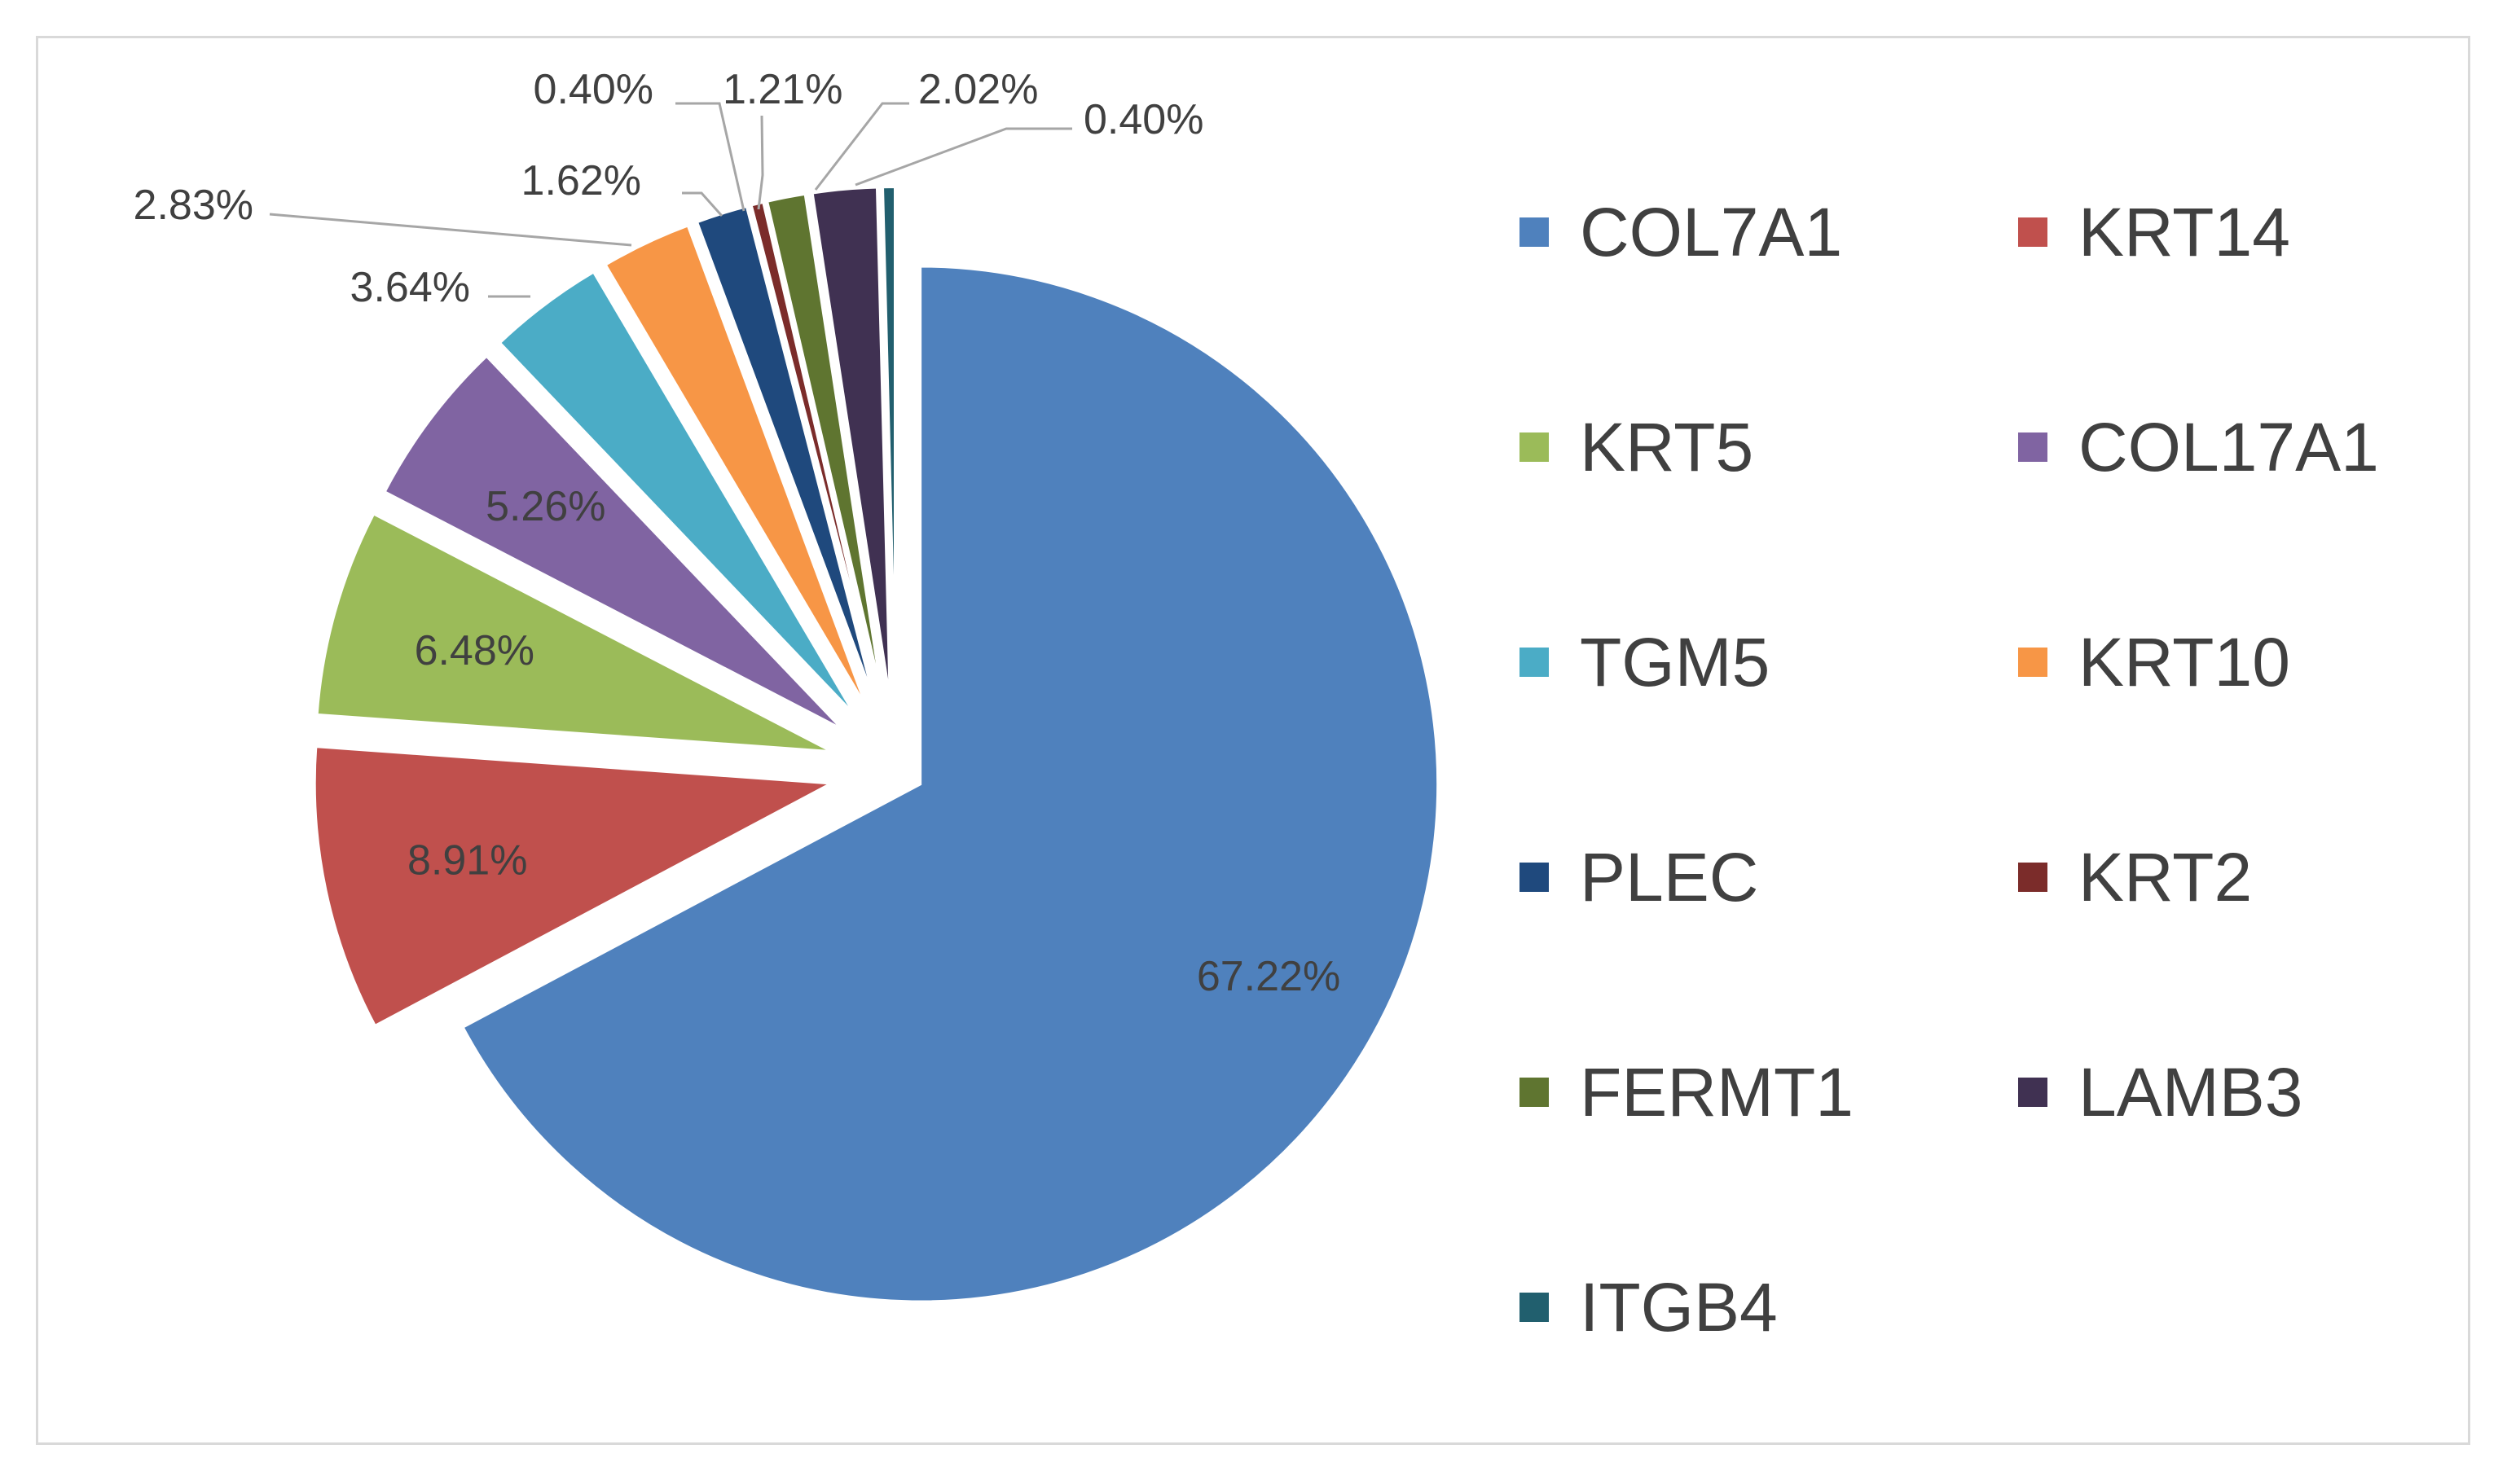 Image resolution: width=2498 pixels, height=1484 pixels. I want to click on legend-label-itgb4: ITGB4, so click(1679, 1307).